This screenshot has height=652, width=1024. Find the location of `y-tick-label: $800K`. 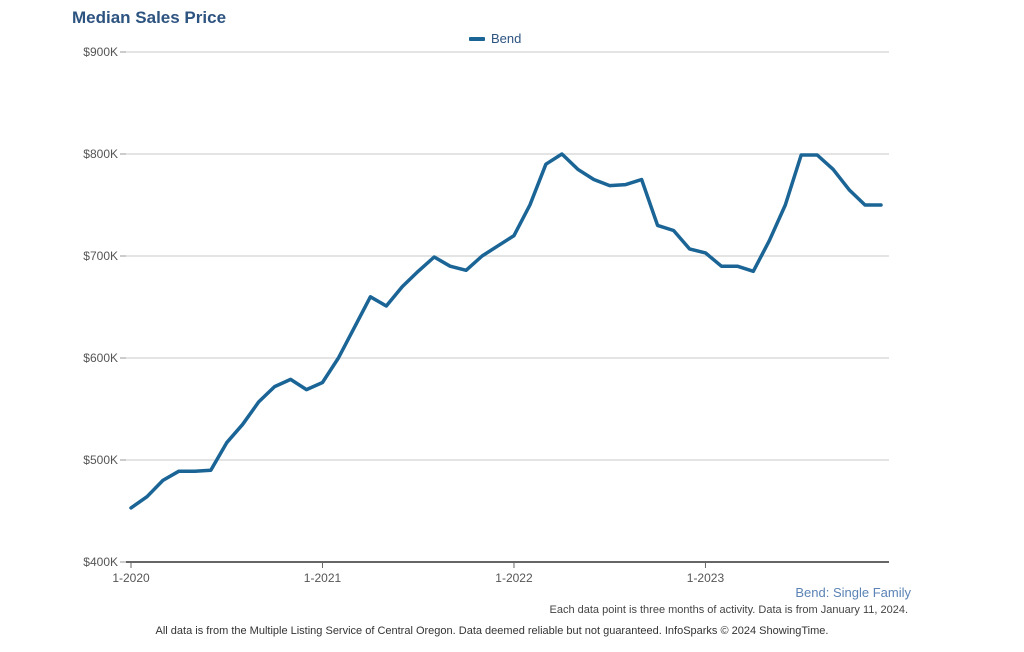

y-tick-label: $800K is located at coordinates (100, 154).